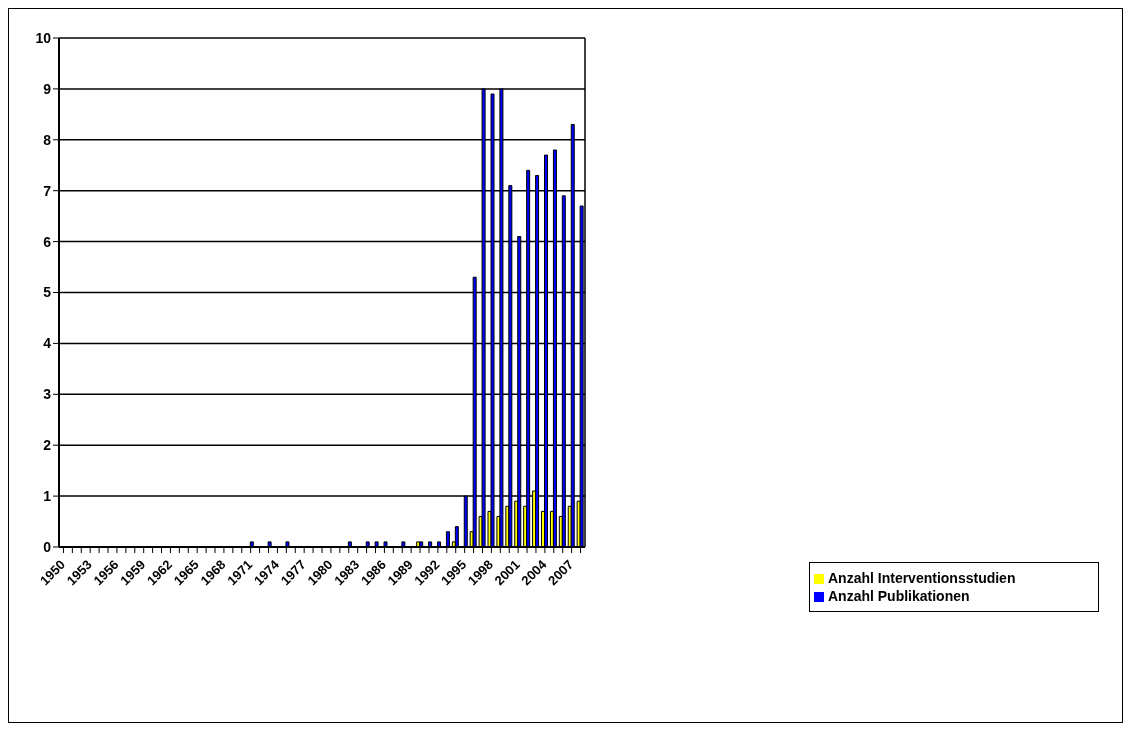 The image size is (1131, 731). I want to click on y-tick-label: 10, so click(43, 37).